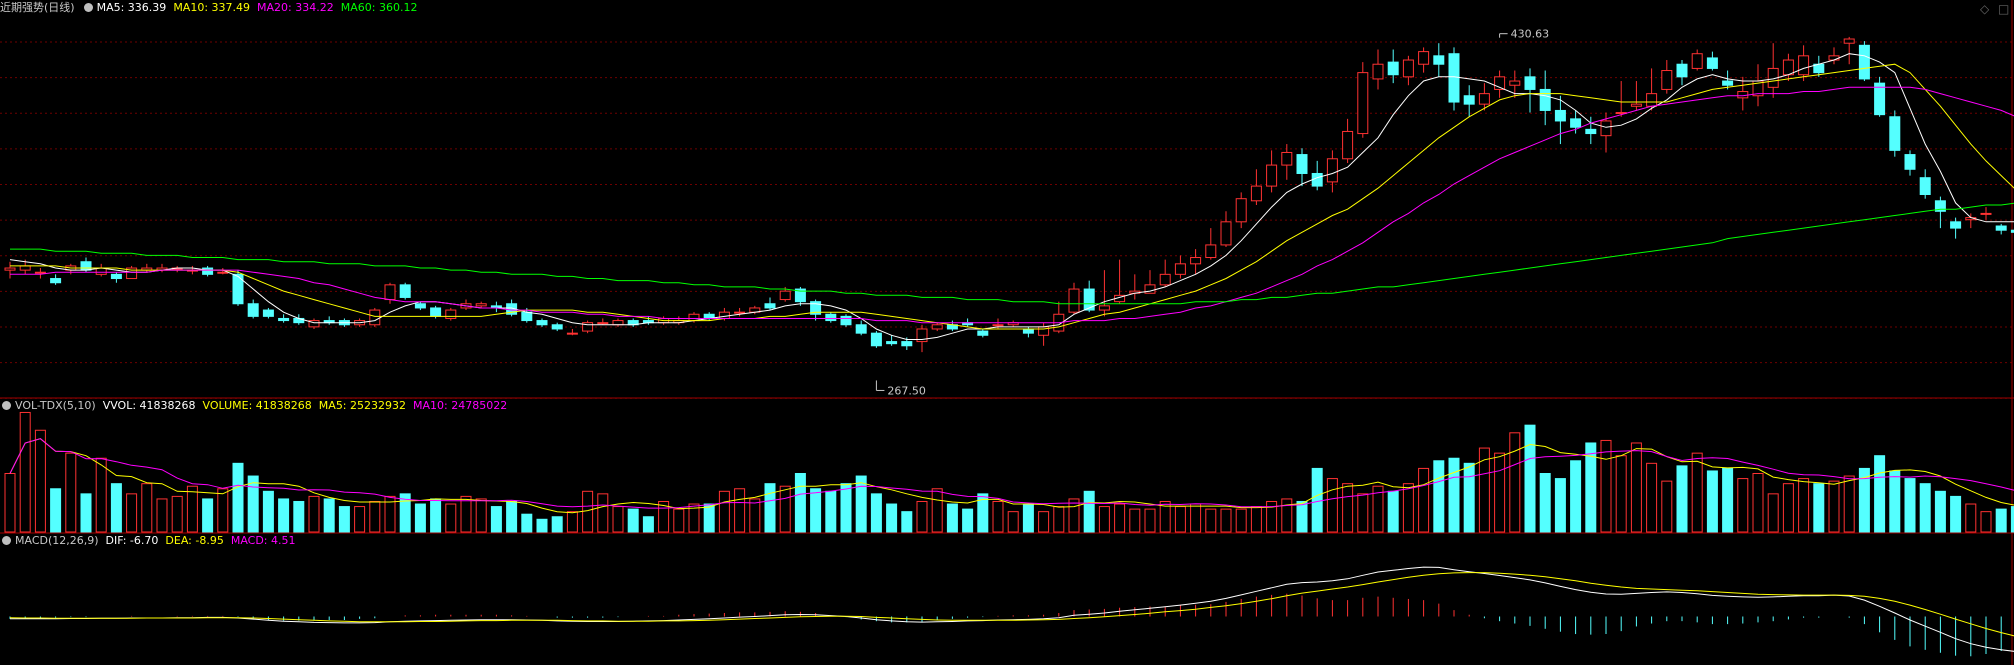  I want to click on annotation-label: 430.63, so click(1530, 34).